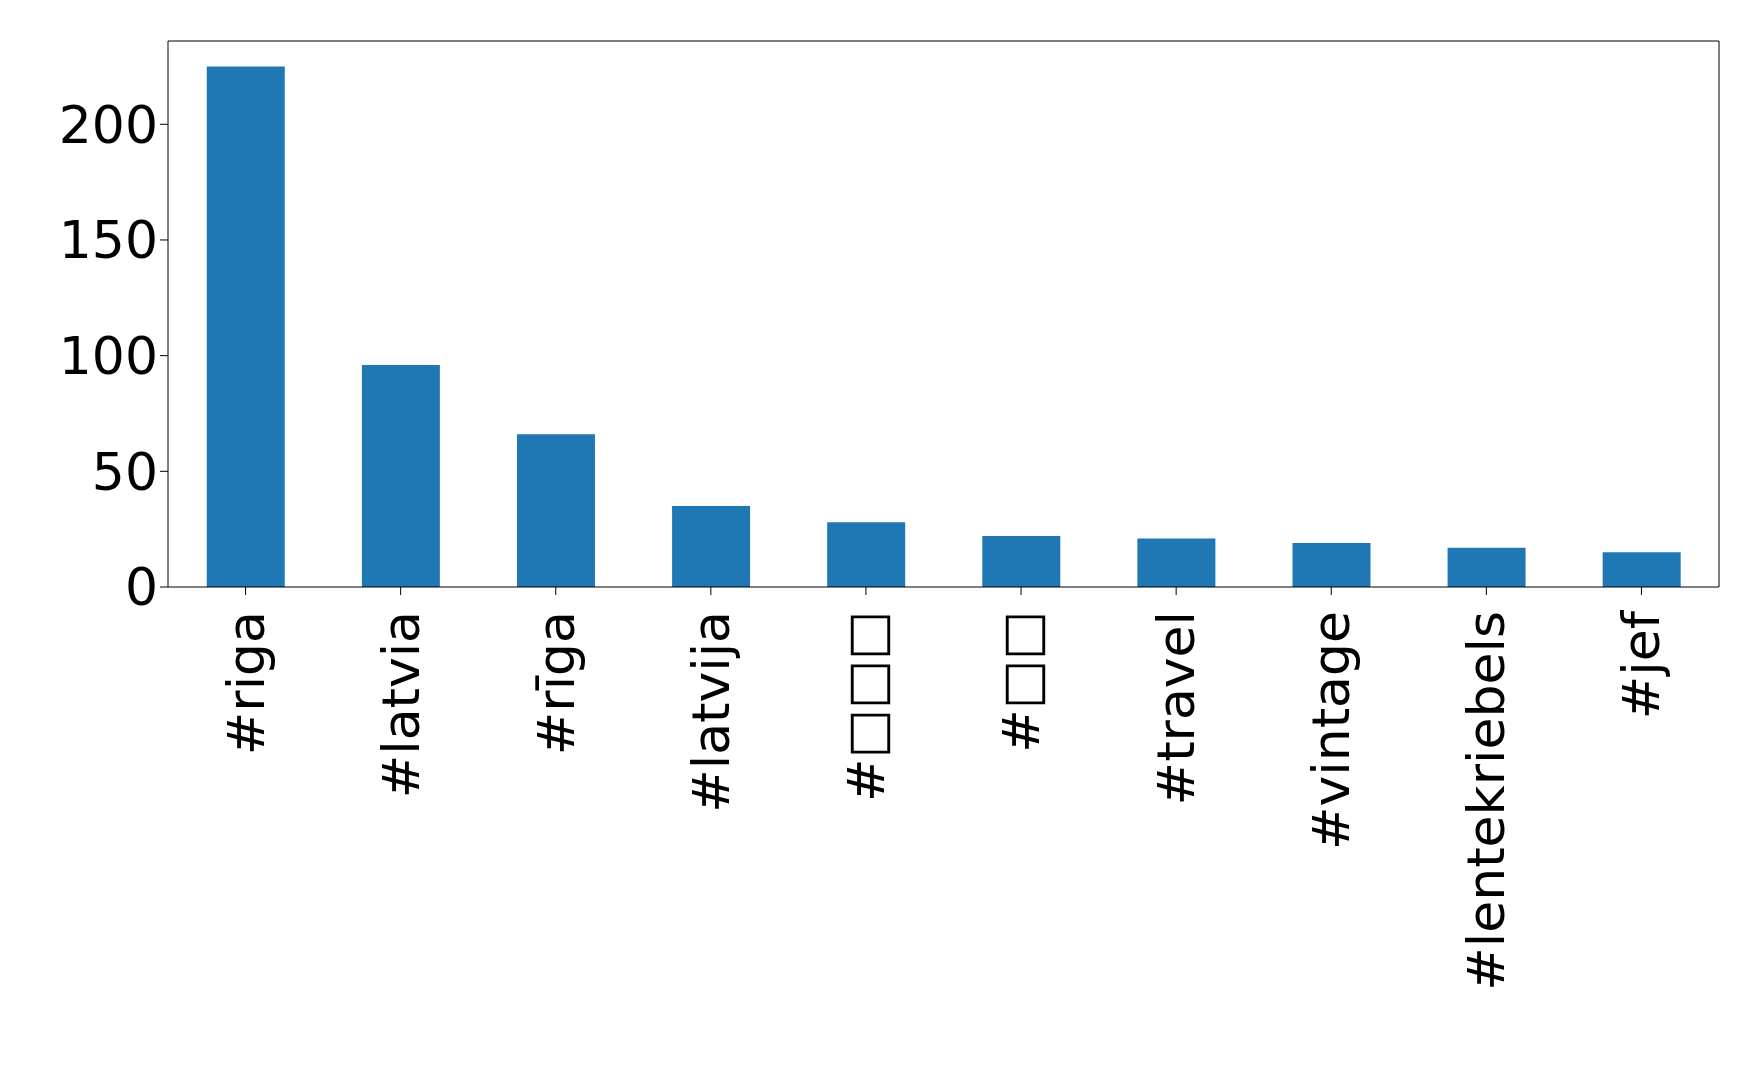 This screenshot has height=1085, width=1758. I want to click on x-tick-label: #riga, so click(245, 683).